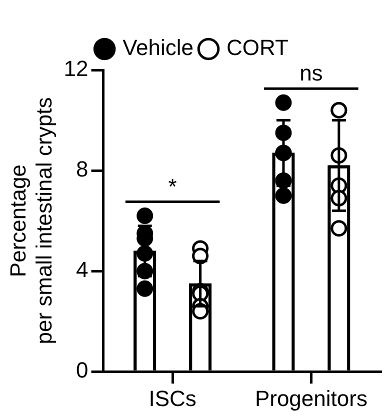 The image size is (390, 420). What do you see at coordinates (173, 186) in the screenshot?
I see `annotation: *` at bounding box center [173, 186].